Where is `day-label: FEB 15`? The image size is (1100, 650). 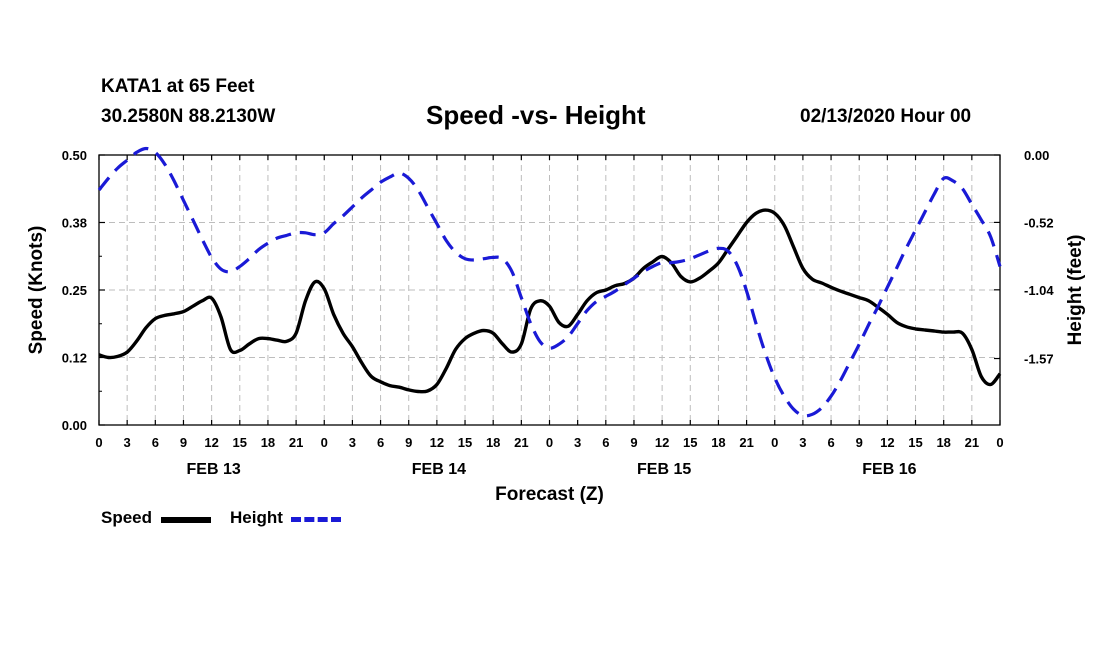
day-label: FEB 15 is located at coordinates (664, 469).